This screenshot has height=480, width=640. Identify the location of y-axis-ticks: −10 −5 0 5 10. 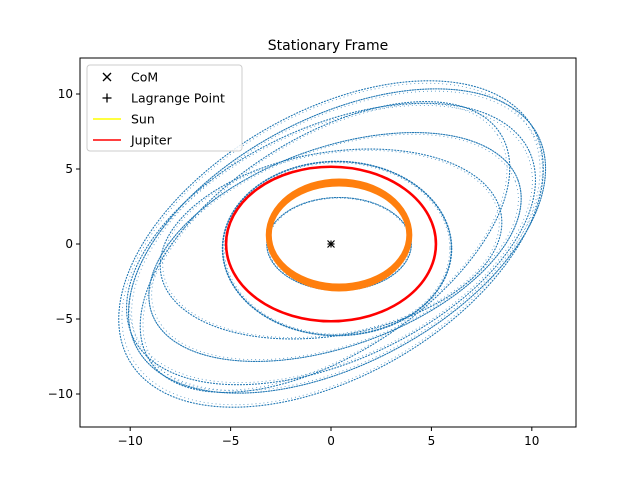
(64, 244).